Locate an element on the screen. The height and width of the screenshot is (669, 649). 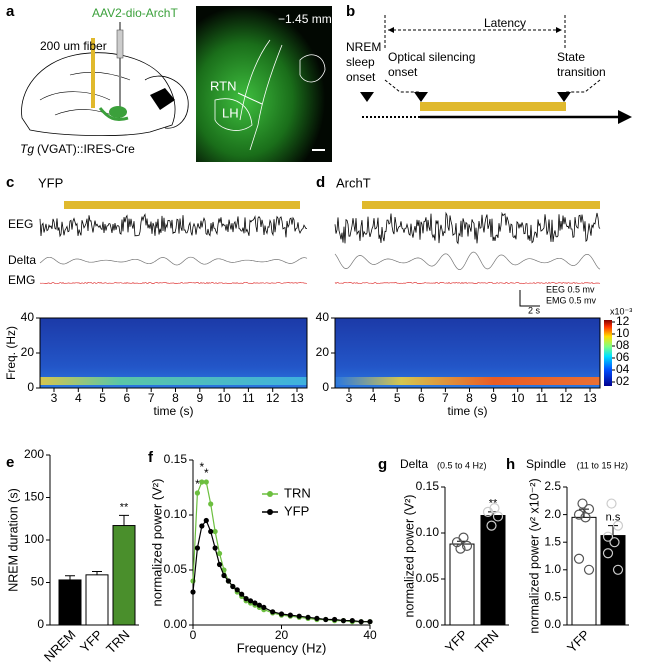
x-tick-label: TRN is located at coordinates (117, 641).